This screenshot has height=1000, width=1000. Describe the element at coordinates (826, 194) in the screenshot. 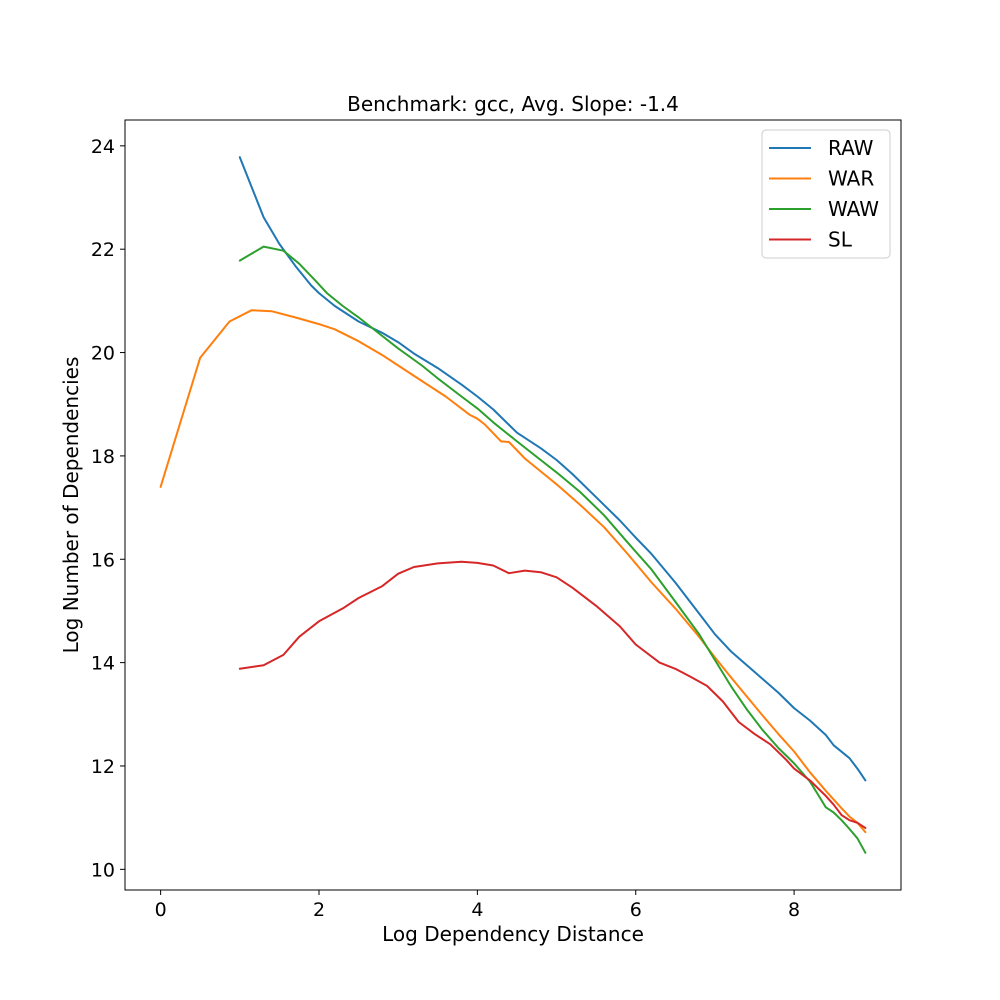

I see `legend: RAW WAR WAW SL` at that location.